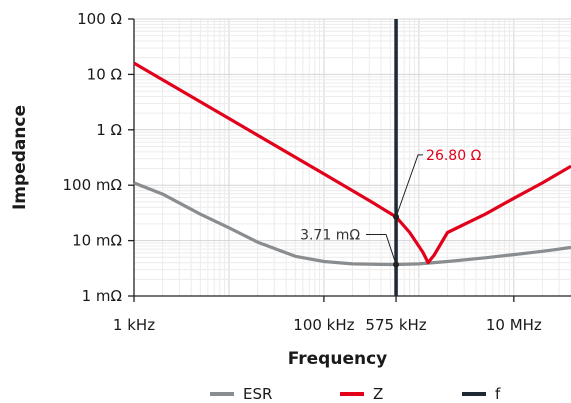  What do you see at coordinates (20, 157) in the screenshot?
I see `y-axis-title: Impedance` at bounding box center [20, 157].